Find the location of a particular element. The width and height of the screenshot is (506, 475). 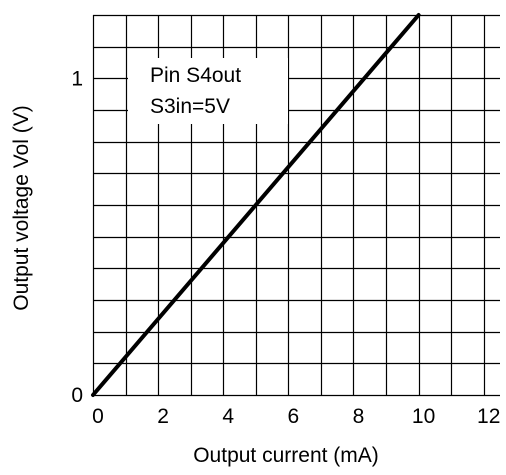

x-tick-label: 2 is located at coordinates (163, 416).